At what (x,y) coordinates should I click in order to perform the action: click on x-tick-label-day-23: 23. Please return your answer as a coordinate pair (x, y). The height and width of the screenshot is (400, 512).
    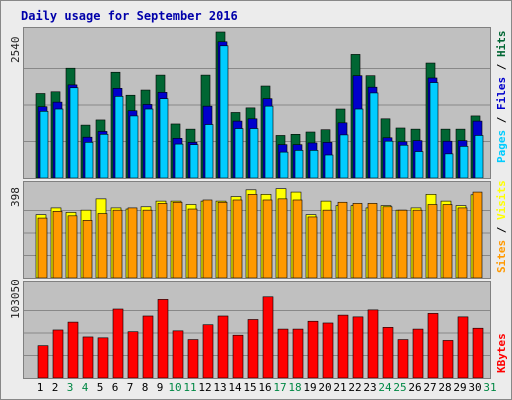
    Looking at the image, I should click on (370, 387).